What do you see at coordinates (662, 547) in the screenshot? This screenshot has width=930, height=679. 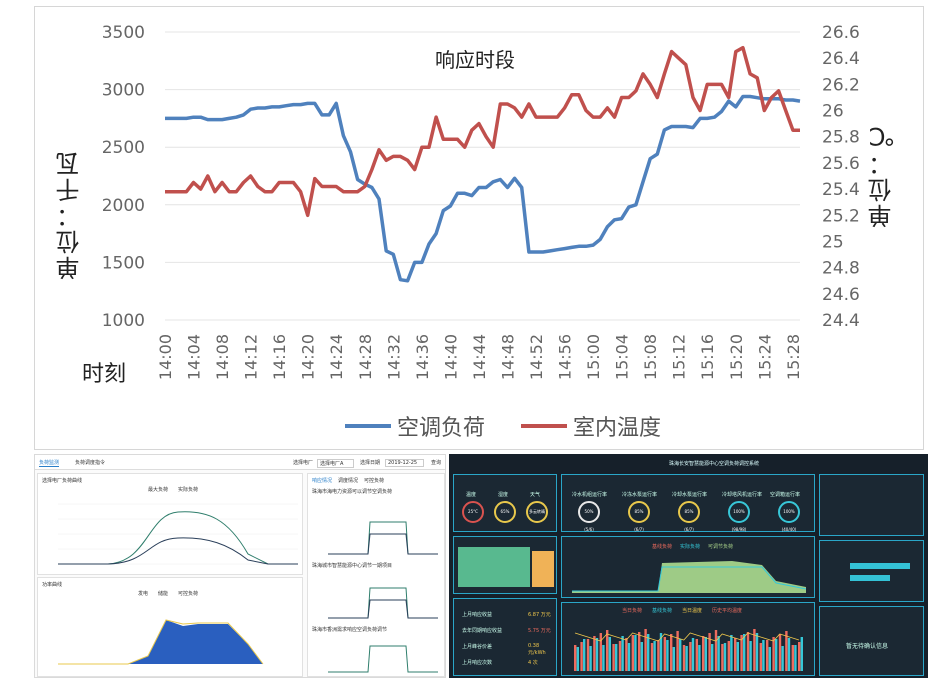 I see `mid-legend-baseline: 基线负荷` at bounding box center [662, 547].